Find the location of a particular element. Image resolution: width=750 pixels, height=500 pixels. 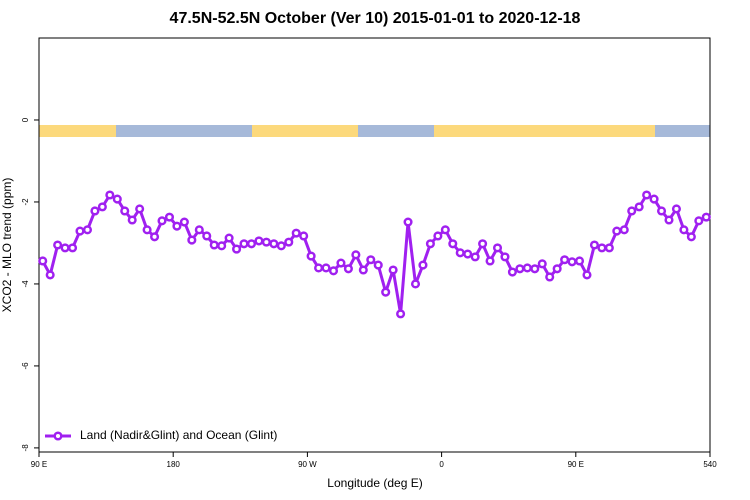

x-tick-label: 0 is located at coordinates (441, 464).